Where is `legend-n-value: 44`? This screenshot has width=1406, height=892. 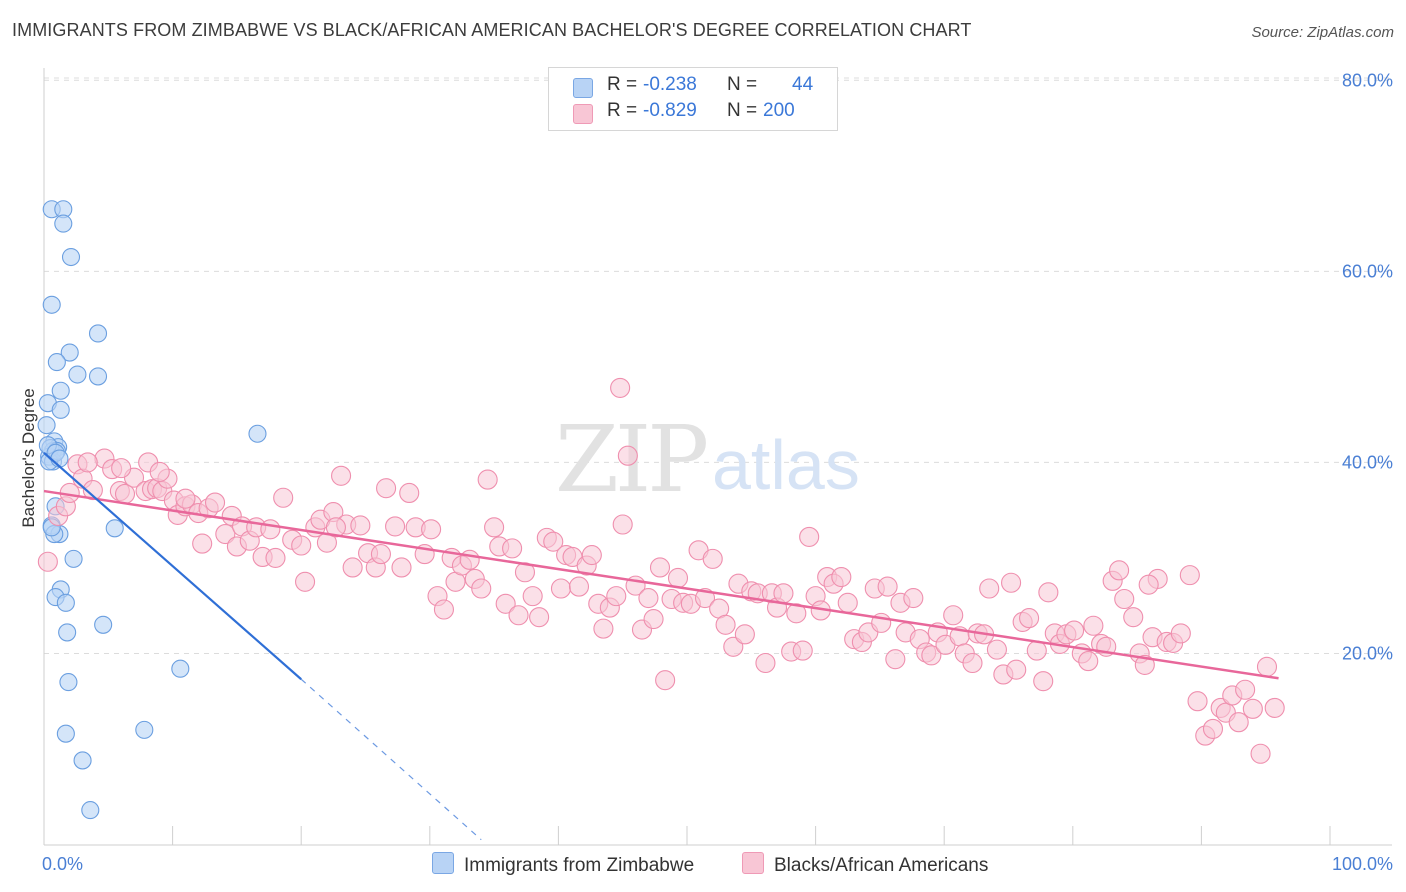 legend-n-value: 44 is located at coordinates (803, 84).